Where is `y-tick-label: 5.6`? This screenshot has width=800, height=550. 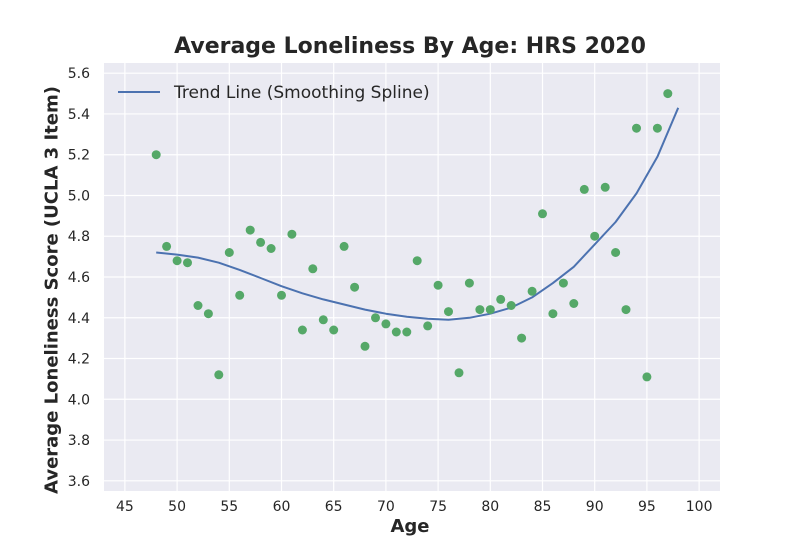
y-tick-label: 5.6 is located at coordinates (79, 74).